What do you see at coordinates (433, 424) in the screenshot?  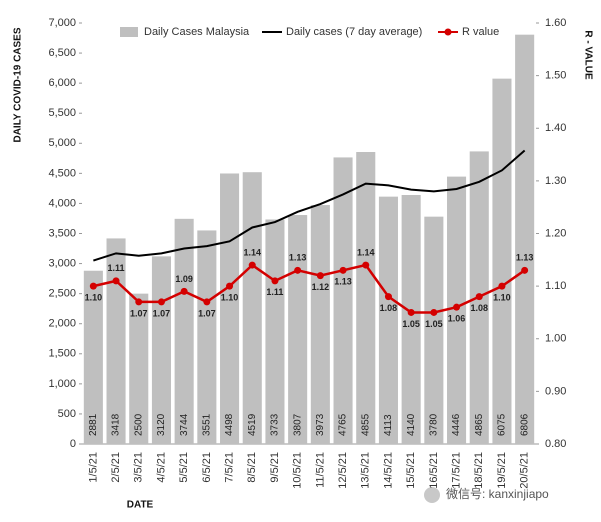 I see `bar-label: 3780` at bounding box center [433, 424].